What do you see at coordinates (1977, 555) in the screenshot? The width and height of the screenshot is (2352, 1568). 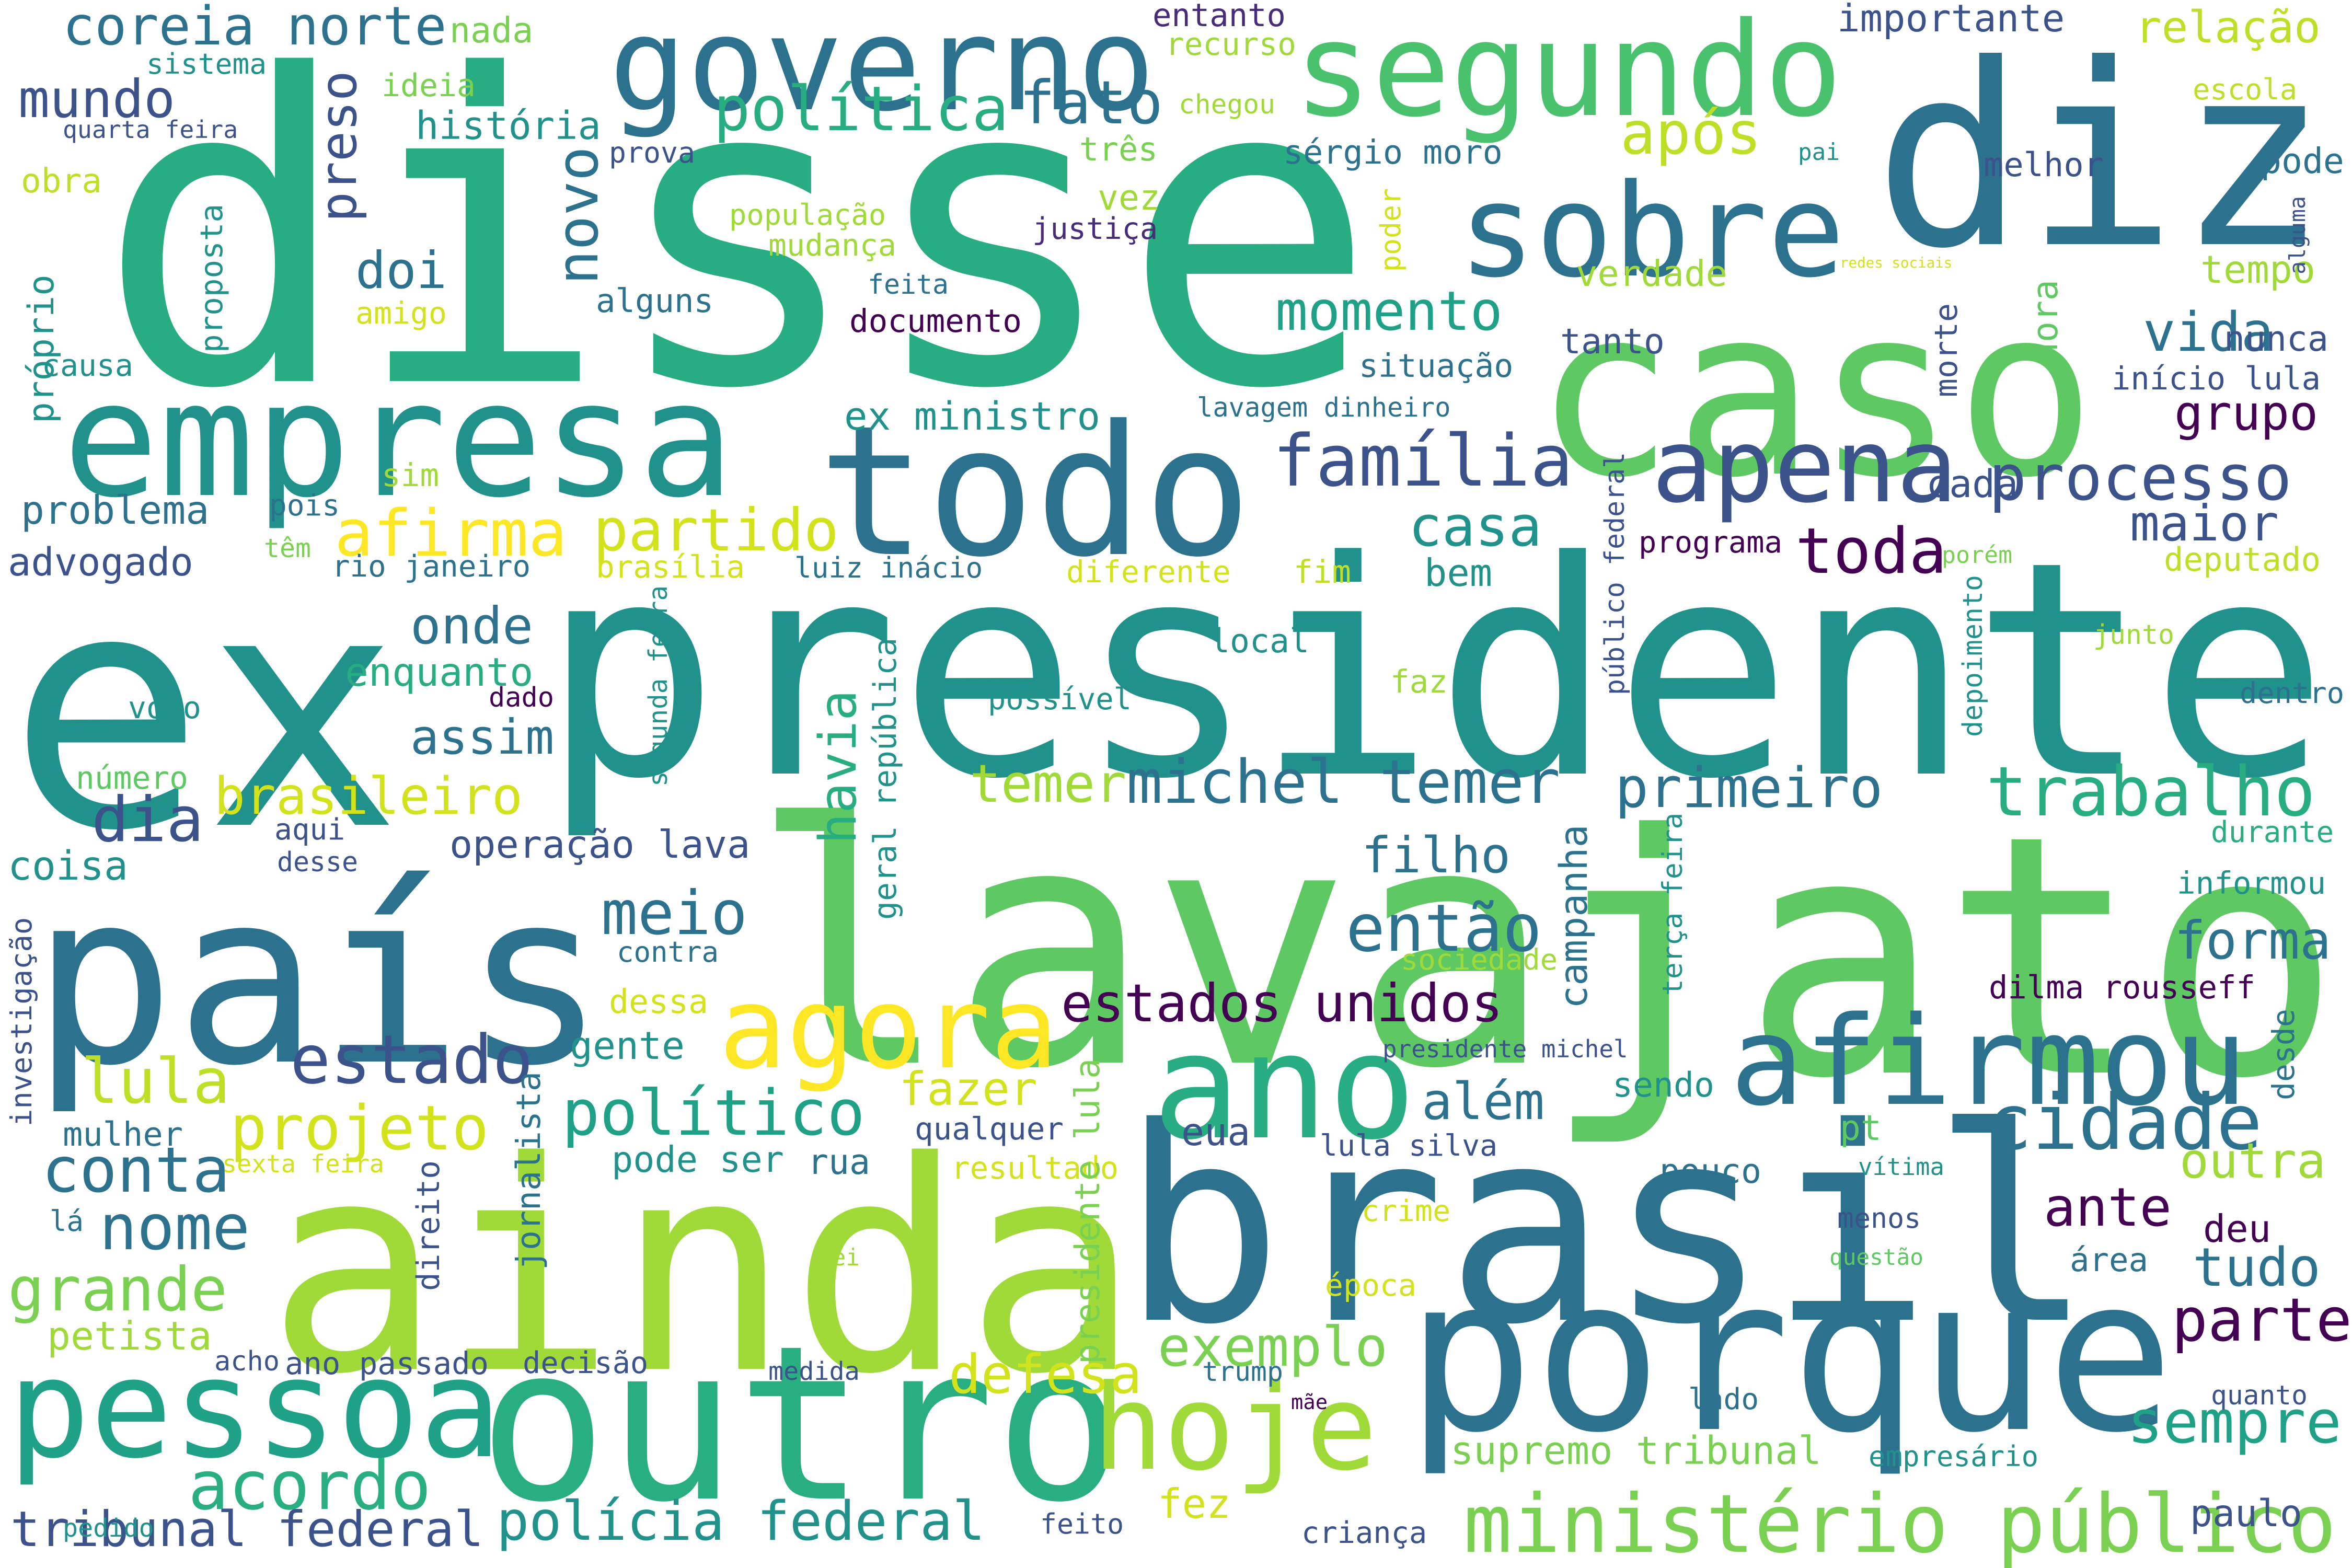 I see `word-porem: porém` at bounding box center [1977, 555].